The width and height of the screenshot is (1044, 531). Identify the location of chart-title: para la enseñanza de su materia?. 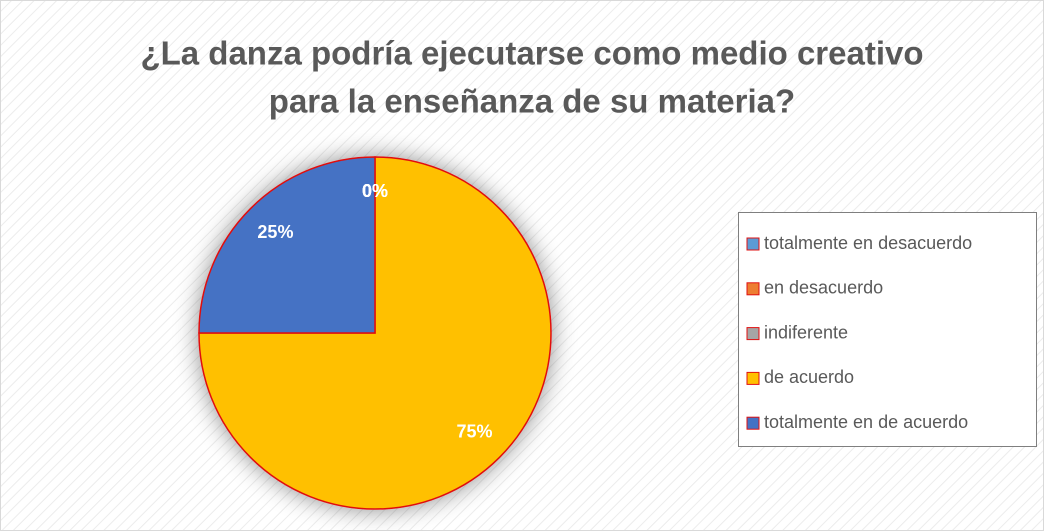
(532, 101).